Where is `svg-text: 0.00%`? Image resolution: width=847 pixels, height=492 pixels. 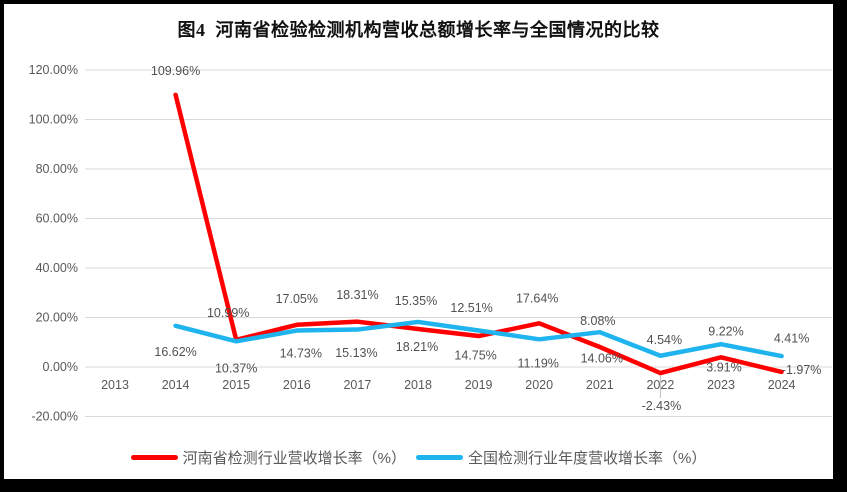 svg-text: 0.00% is located at coordinates (60, 367).